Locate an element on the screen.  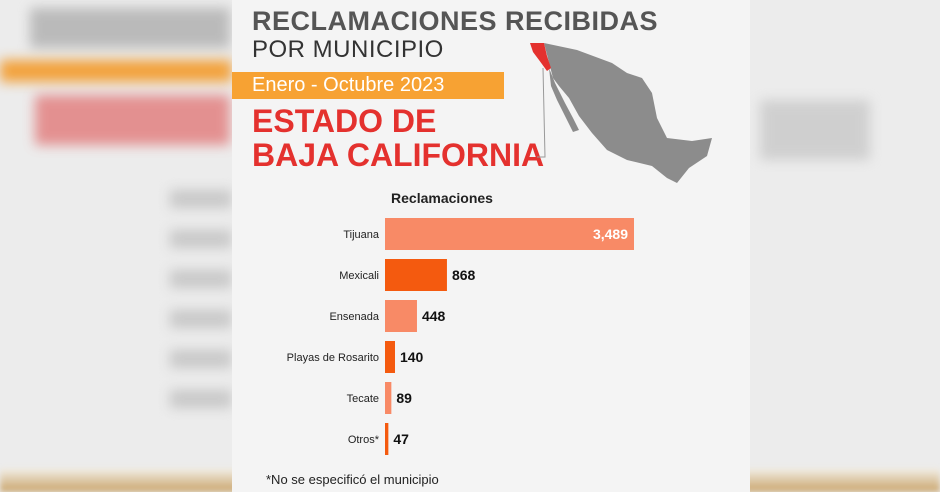
category-label: Playas de Rosarito is located at coordinates (333, 358).